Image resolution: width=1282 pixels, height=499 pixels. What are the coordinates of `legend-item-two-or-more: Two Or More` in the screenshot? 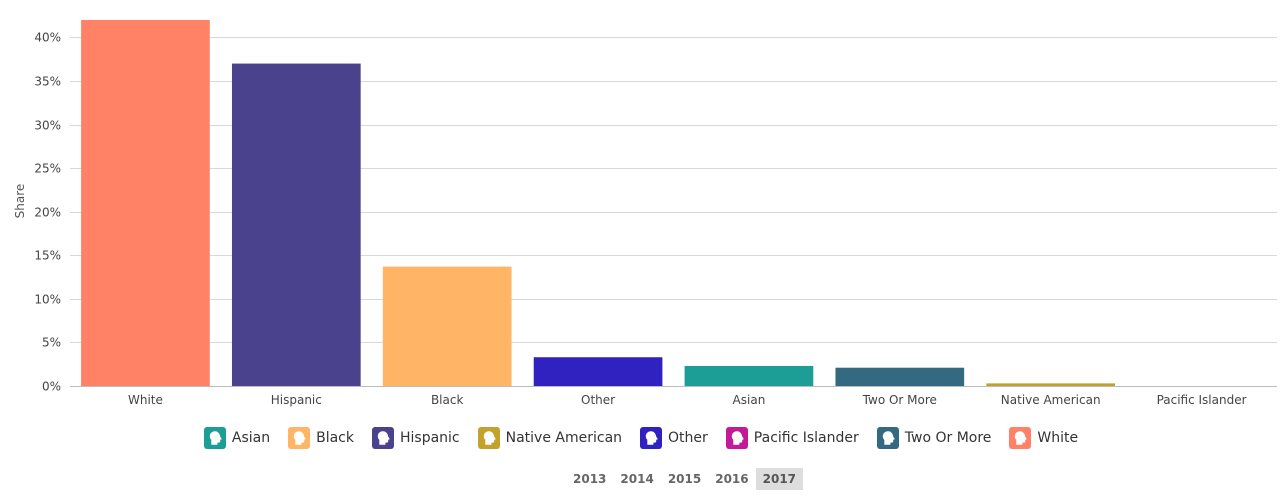 It's located at (934, 438).